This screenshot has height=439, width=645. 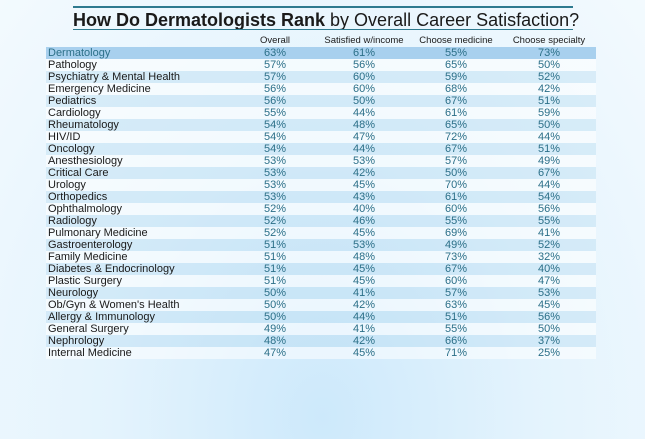 I want to click on income-value: 56%, so click(x=364, y=65).